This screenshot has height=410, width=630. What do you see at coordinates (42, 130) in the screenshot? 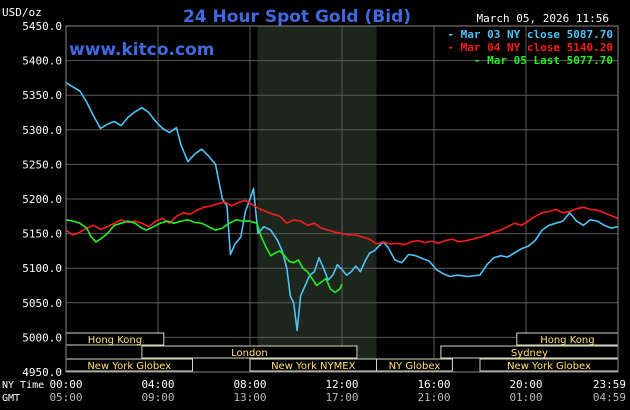
I see `y-tick-label: 5300.0` at bounding box center [42, 130].